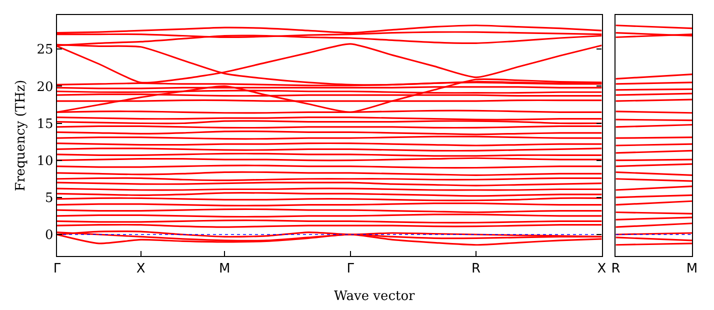  Describe the element at coordinates (21, 136) in the screenshot. I see `y-axis-title: Frequency (THz)` at that location.